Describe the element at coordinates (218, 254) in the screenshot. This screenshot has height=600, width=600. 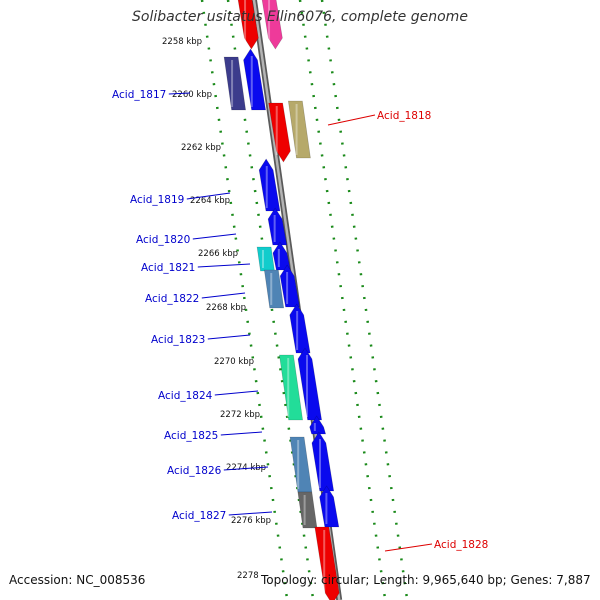
I see `kbp-label: 2266 kbp` at that location.